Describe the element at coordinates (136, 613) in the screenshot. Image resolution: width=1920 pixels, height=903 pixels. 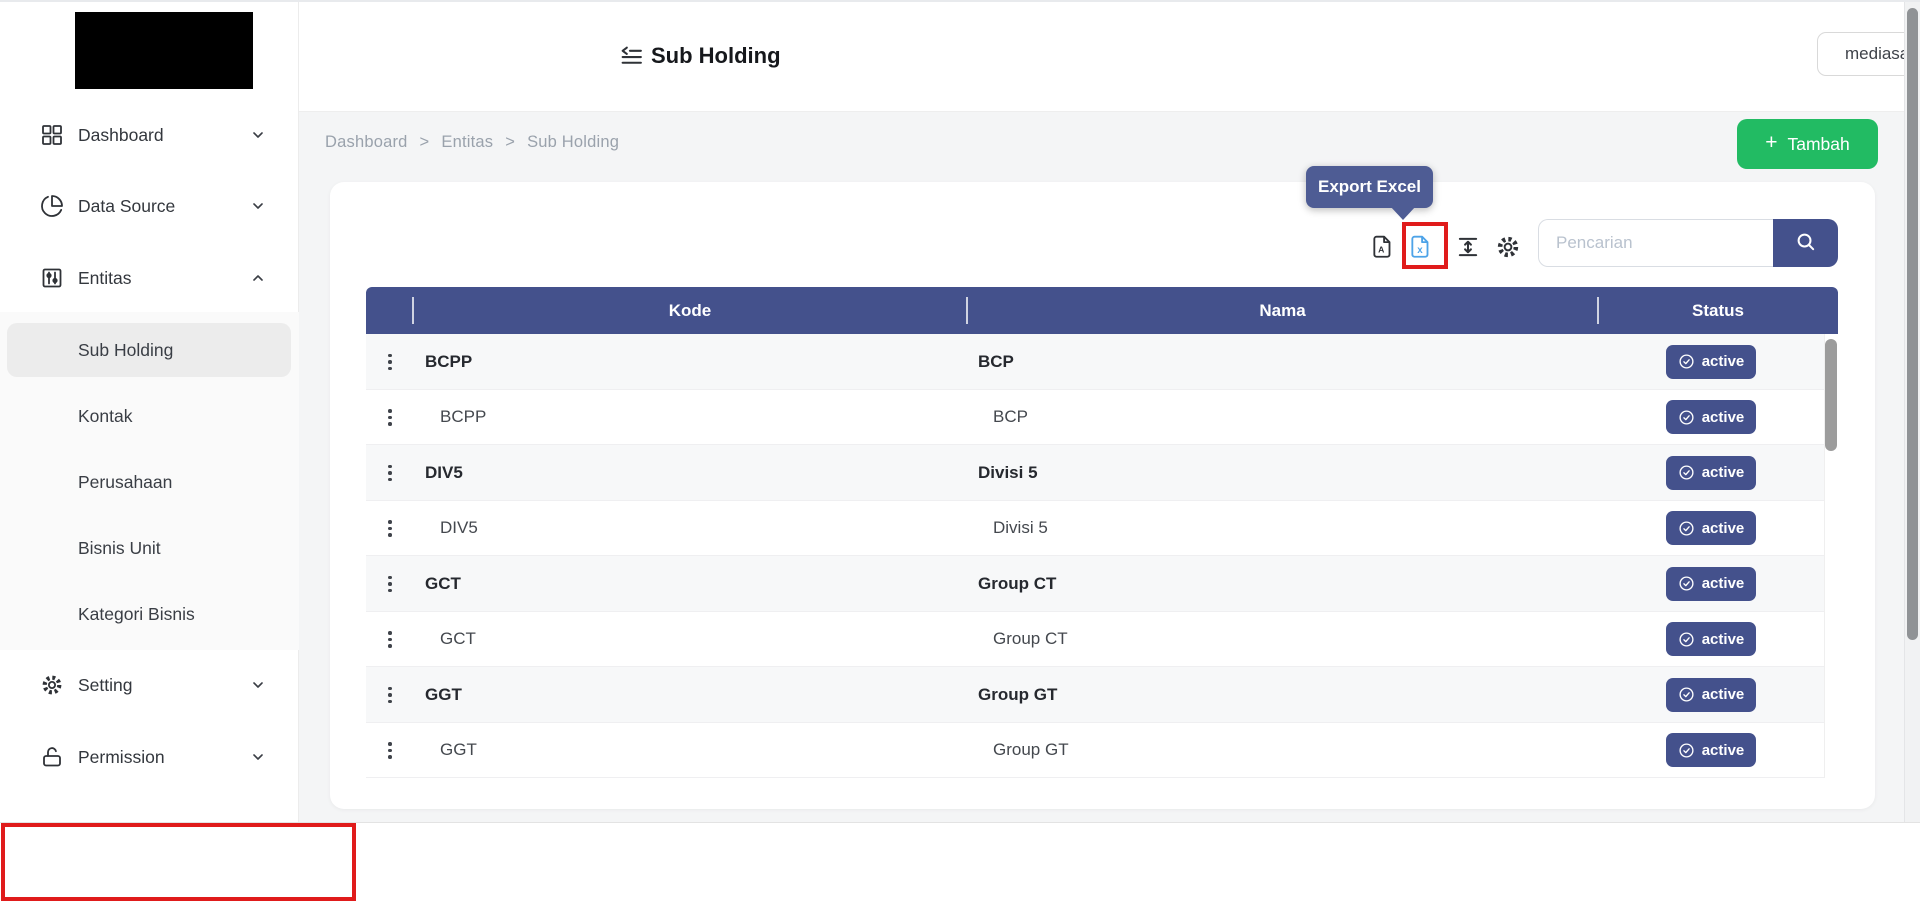
I see `sidebar-subitem-label: Kategori Bisnis` at that location.